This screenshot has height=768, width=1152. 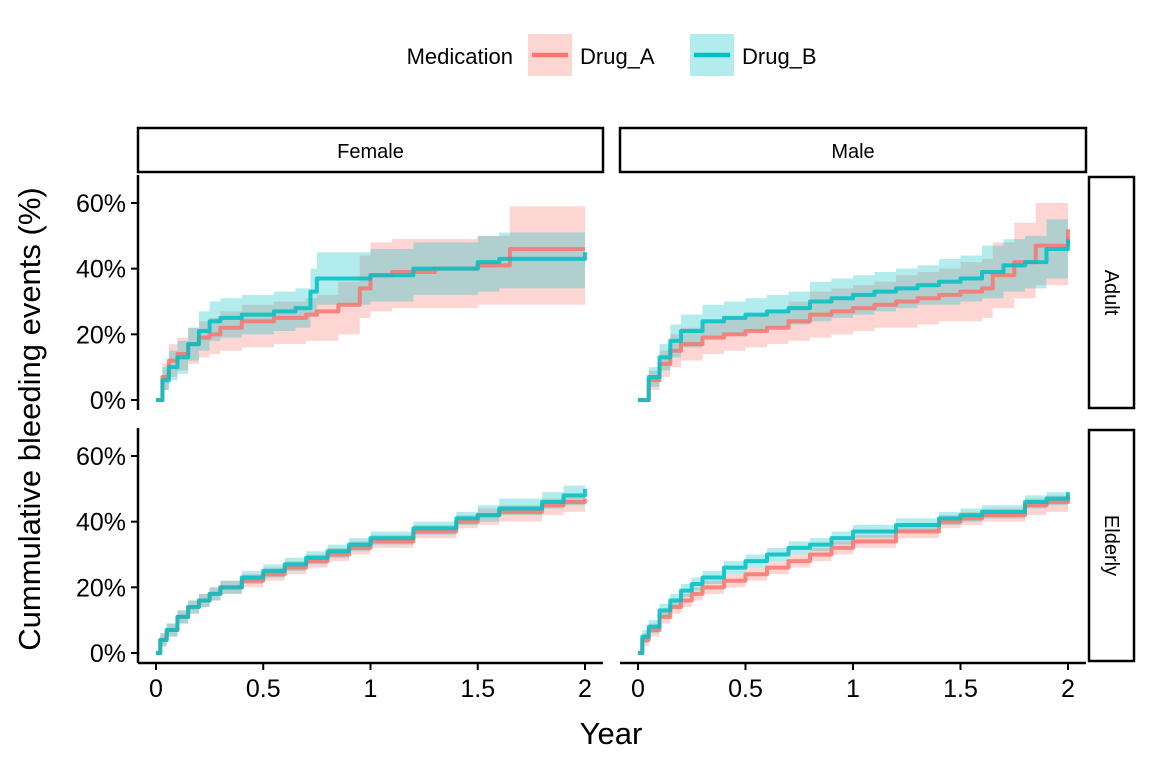 I want to click on facet-strip-male: Male, so click(x=853, y=150).